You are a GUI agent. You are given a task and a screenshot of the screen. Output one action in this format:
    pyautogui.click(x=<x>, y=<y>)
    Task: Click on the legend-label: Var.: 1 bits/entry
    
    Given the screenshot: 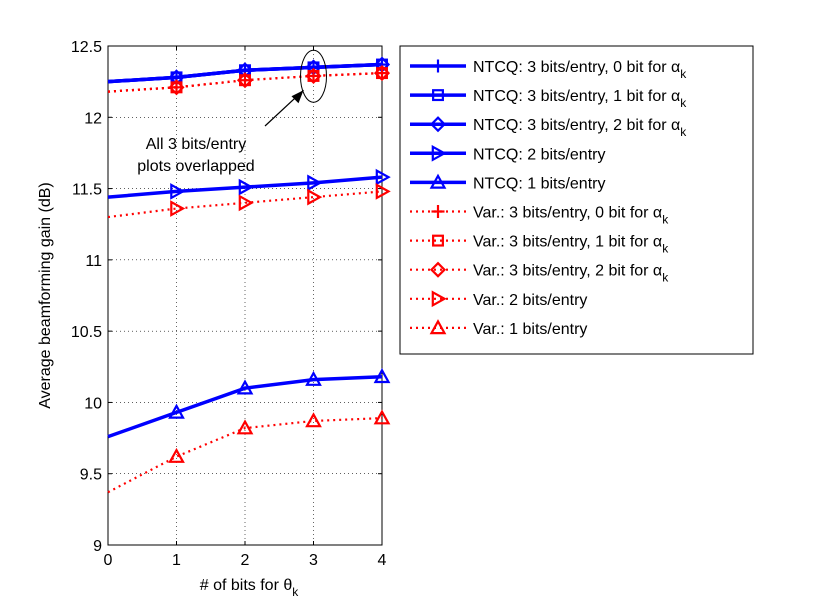 What is the action you would take?
    pyautogui.click(x=530, y=329)
    